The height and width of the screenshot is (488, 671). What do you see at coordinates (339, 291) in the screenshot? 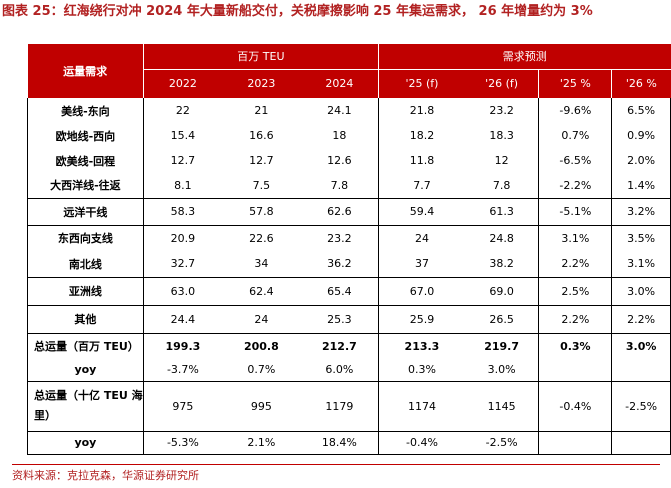
I see `cell: 65.4` at bounding box center [339, 291].